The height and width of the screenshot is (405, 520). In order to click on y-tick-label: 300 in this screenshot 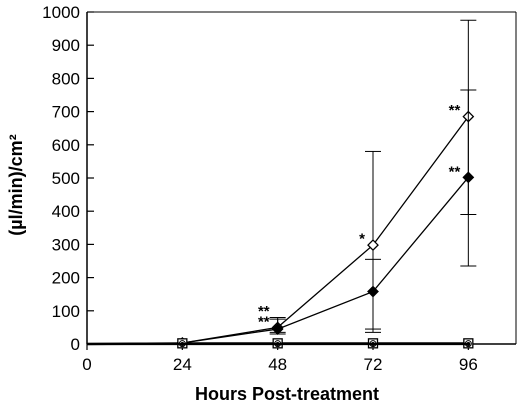, I will do `click(66, 244)`.